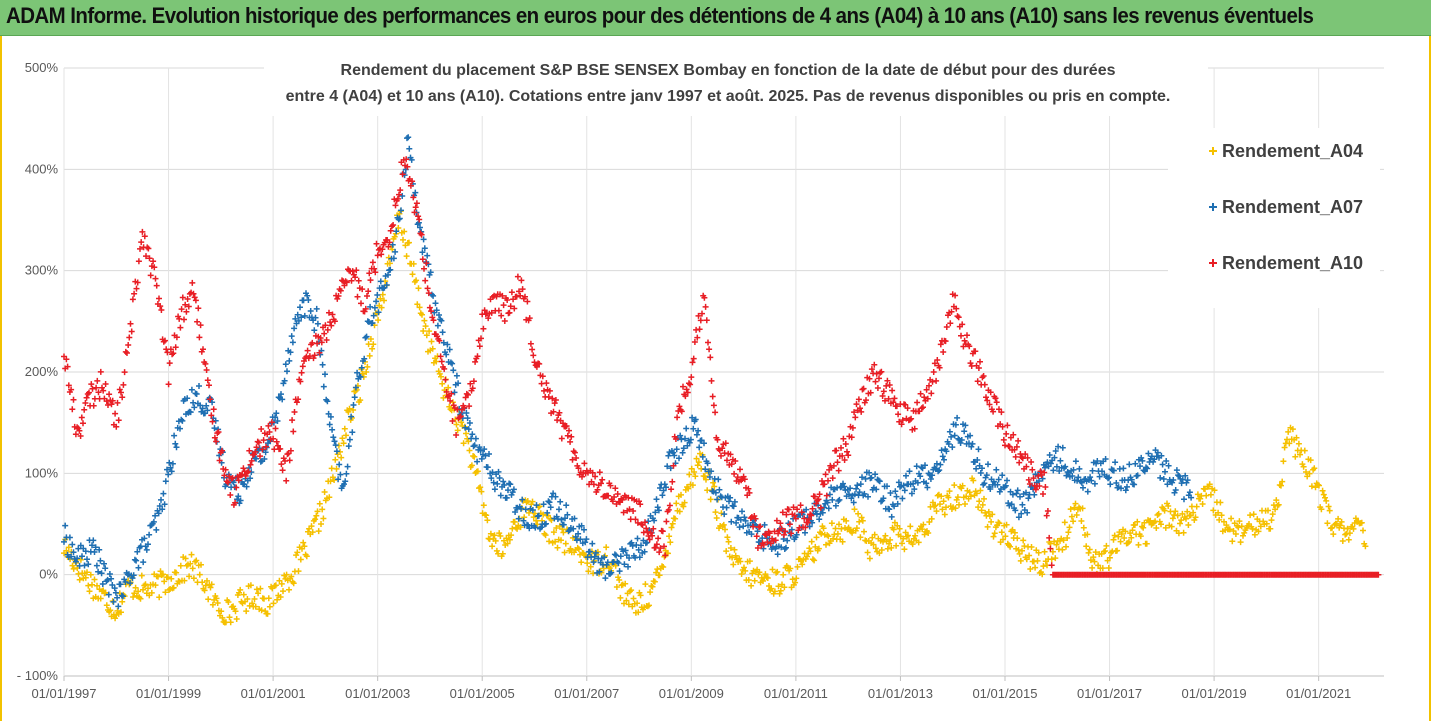  I want to click on x-tick-label: 01/01/2011, so click(796, 693).